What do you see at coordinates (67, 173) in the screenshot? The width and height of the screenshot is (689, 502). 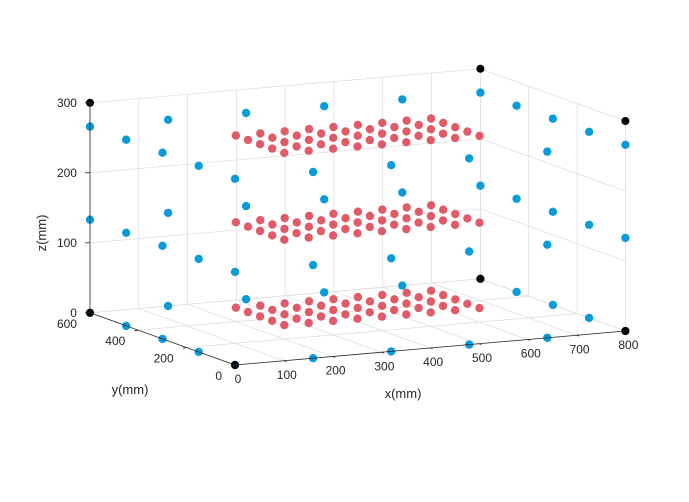 I see `z-tick-label: 200` at bounding box center [67, 173].